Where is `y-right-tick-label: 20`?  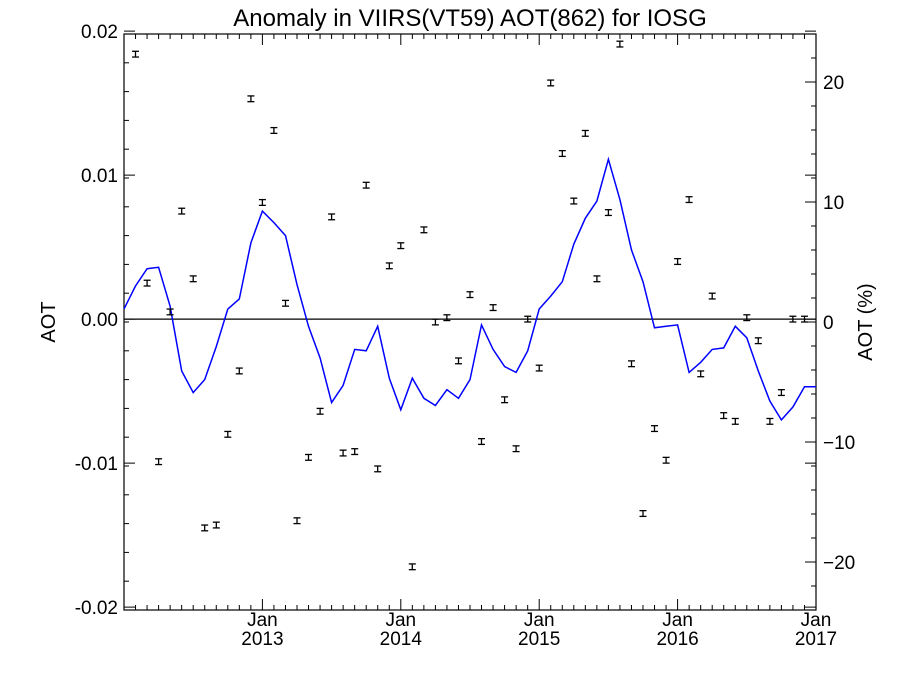
y-right-tick-label: 20 is located at coordinates (833, 83).